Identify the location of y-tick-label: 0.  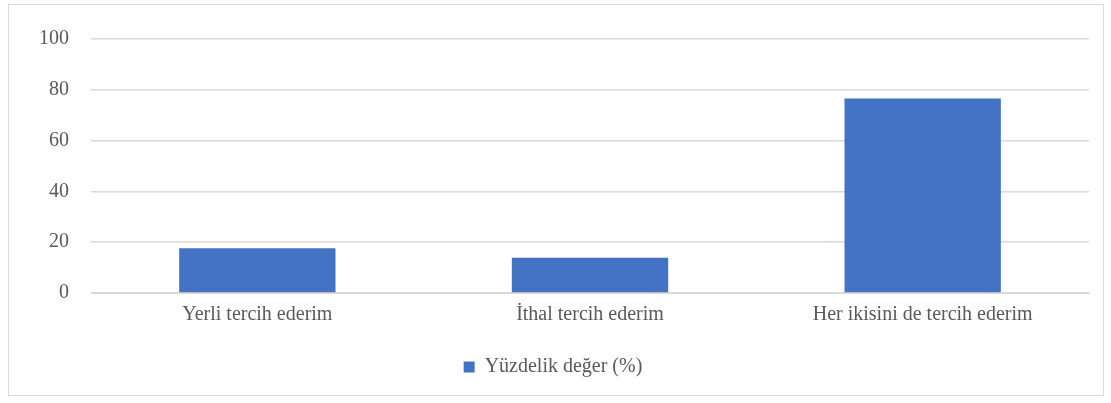
(64, 291).